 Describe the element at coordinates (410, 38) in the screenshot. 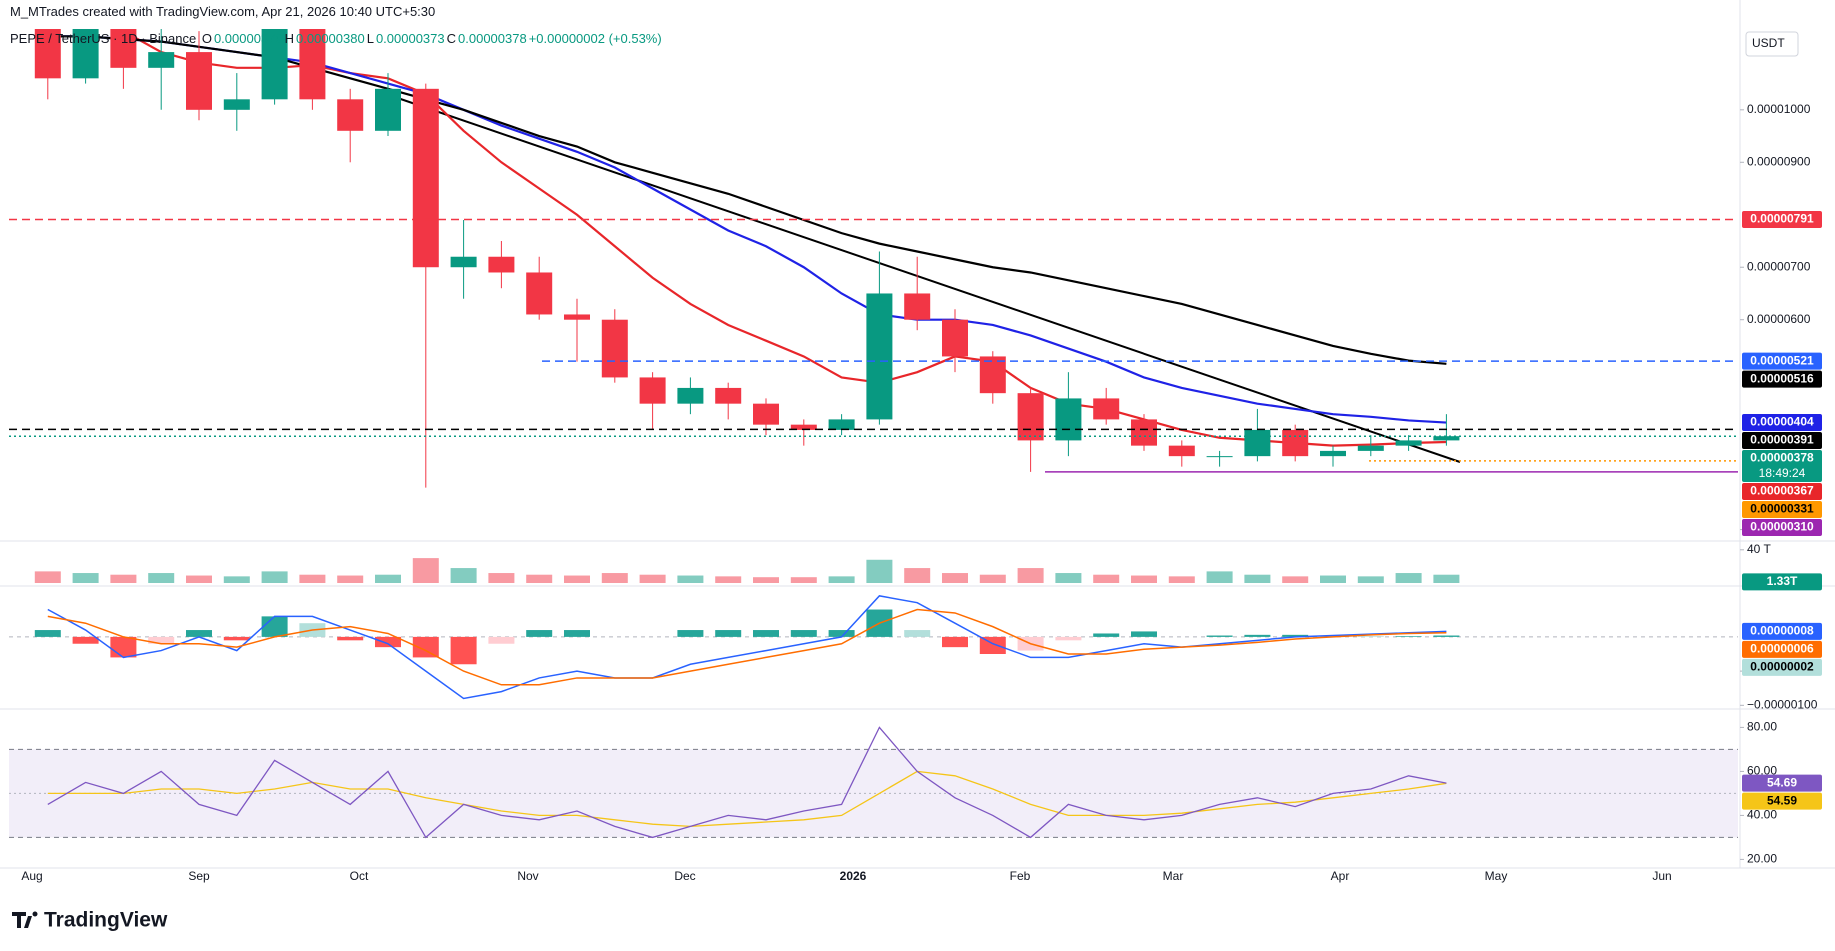

I see `ohlc-value: 0.00000373` at that location.